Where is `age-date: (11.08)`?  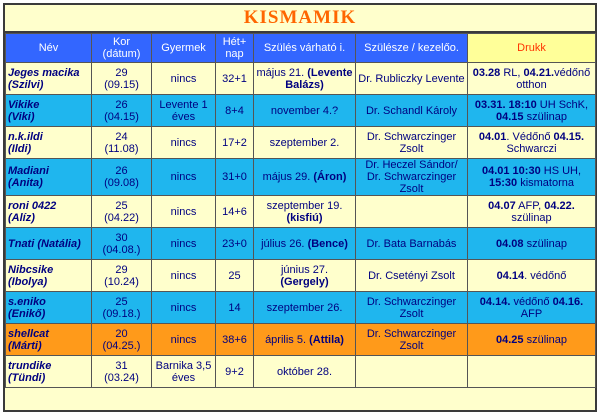 age-date: (11.08) is located at coordinates (121, 148).